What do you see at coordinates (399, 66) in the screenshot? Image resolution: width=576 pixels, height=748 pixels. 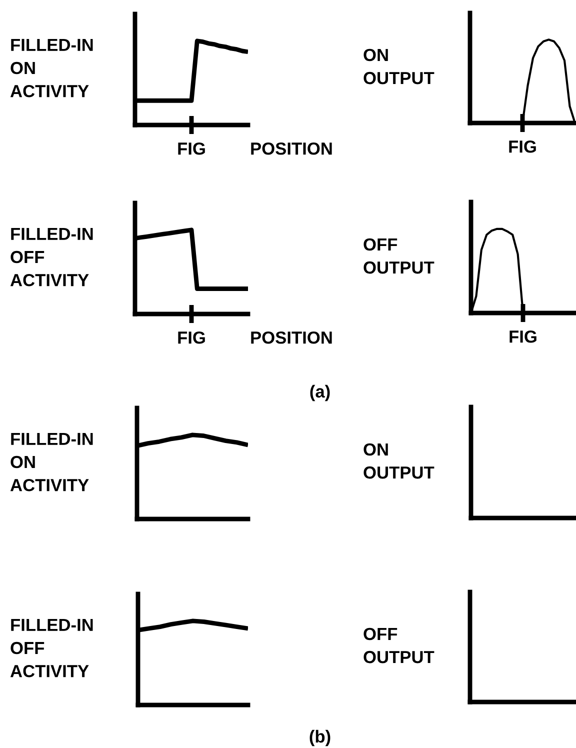 I see `y-axis-title: ON OUTPUT` at bounding box center [399, 66].